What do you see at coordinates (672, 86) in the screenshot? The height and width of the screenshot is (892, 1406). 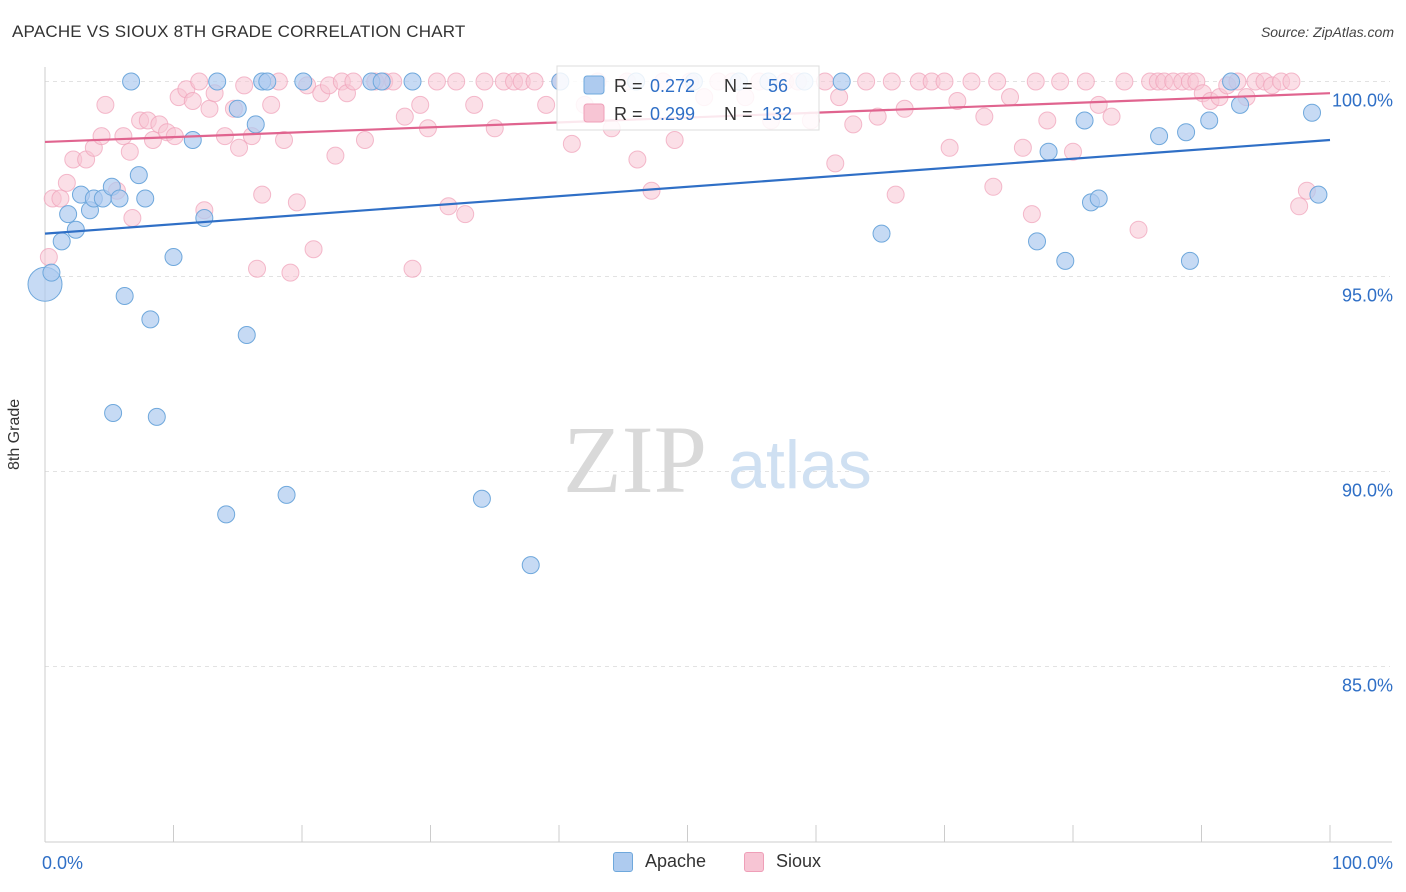 I see `stats-r-value-apache: 0.272` at bounding box center [672, 86].